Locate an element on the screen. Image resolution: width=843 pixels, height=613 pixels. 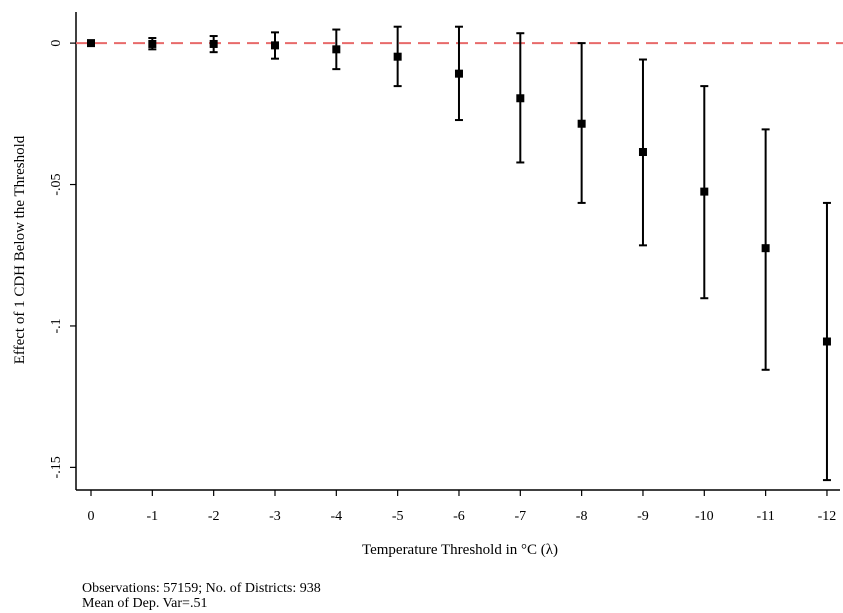
x-tick-label: -2 is located at coordinates (214, 516).